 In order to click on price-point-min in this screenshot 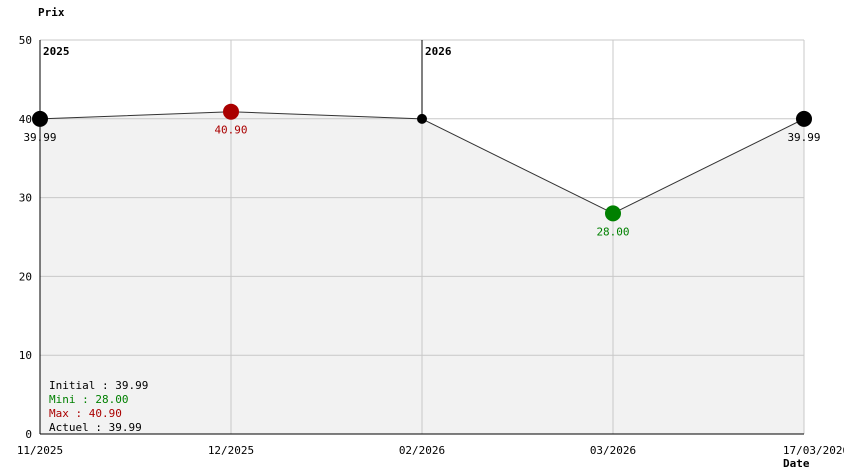, I will do `click(613, 213)`.